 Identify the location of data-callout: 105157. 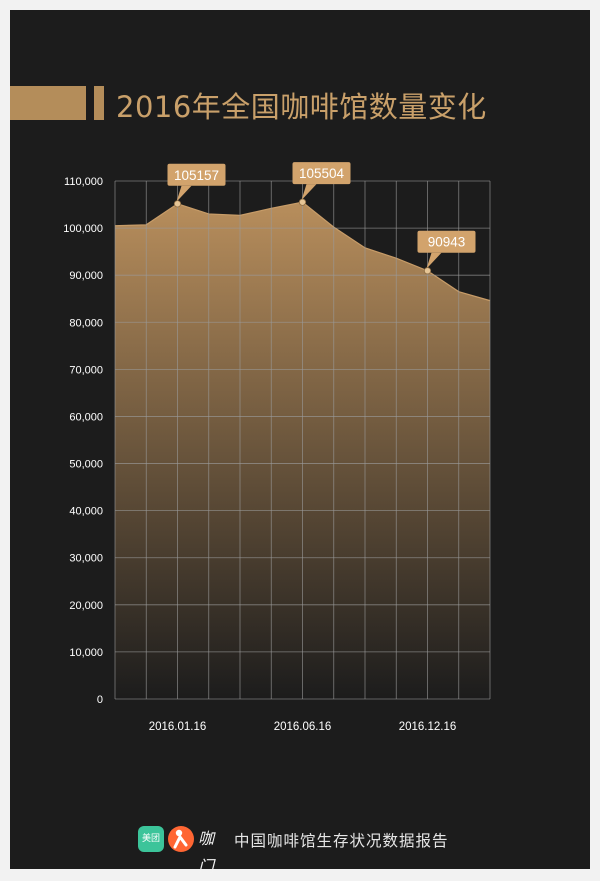
(196, 185).